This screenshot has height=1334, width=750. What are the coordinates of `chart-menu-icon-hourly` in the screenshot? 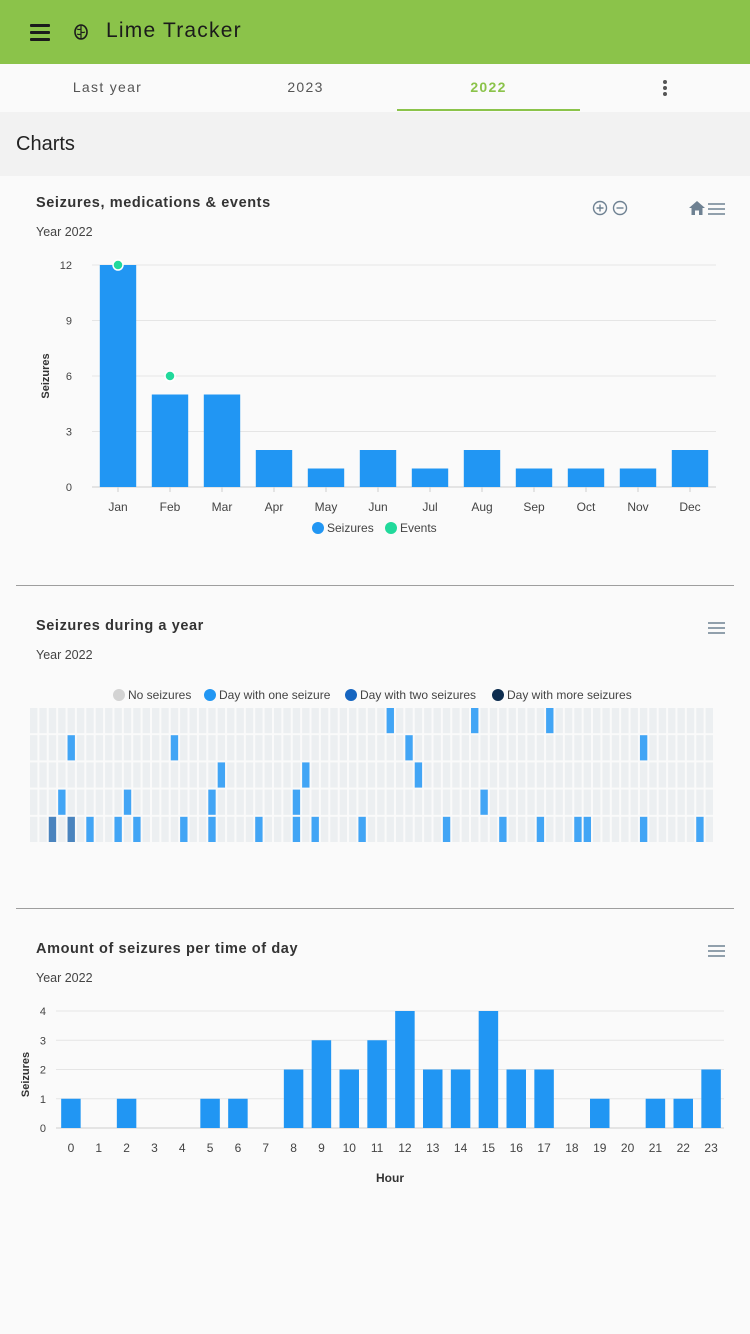 It's located at (716, 951).